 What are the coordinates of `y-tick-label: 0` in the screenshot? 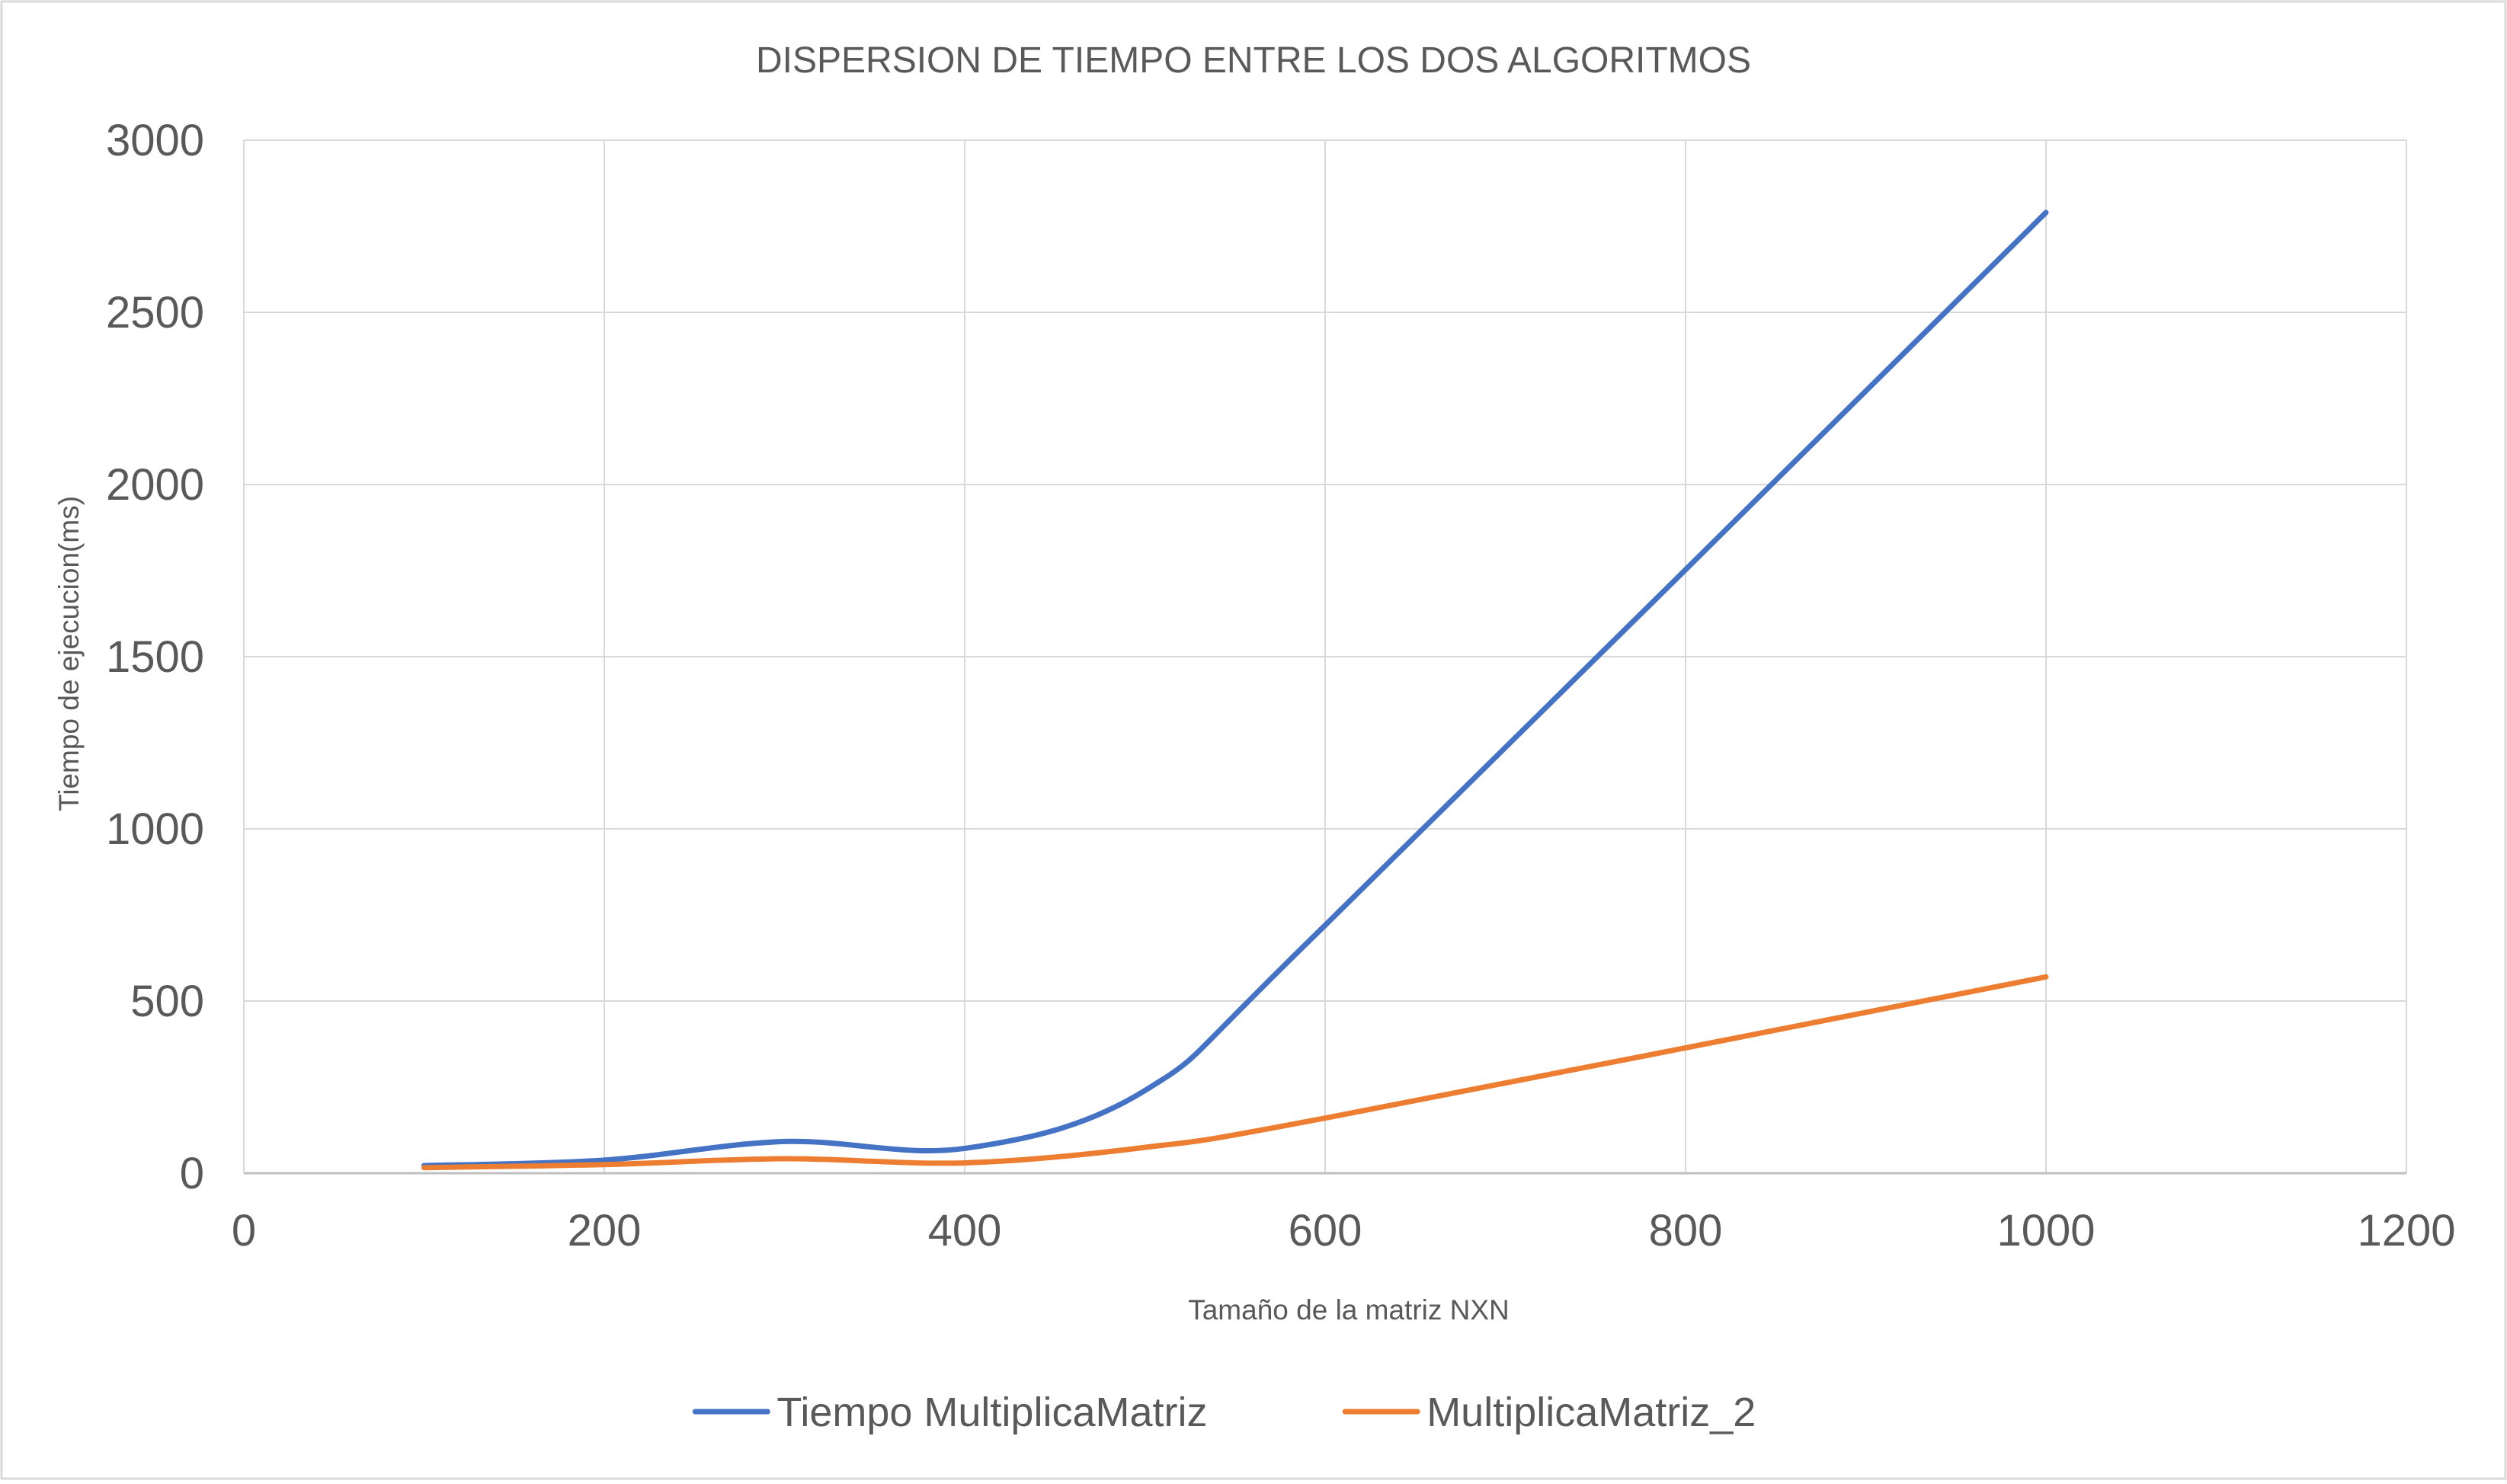 It's located at (192, 1173).